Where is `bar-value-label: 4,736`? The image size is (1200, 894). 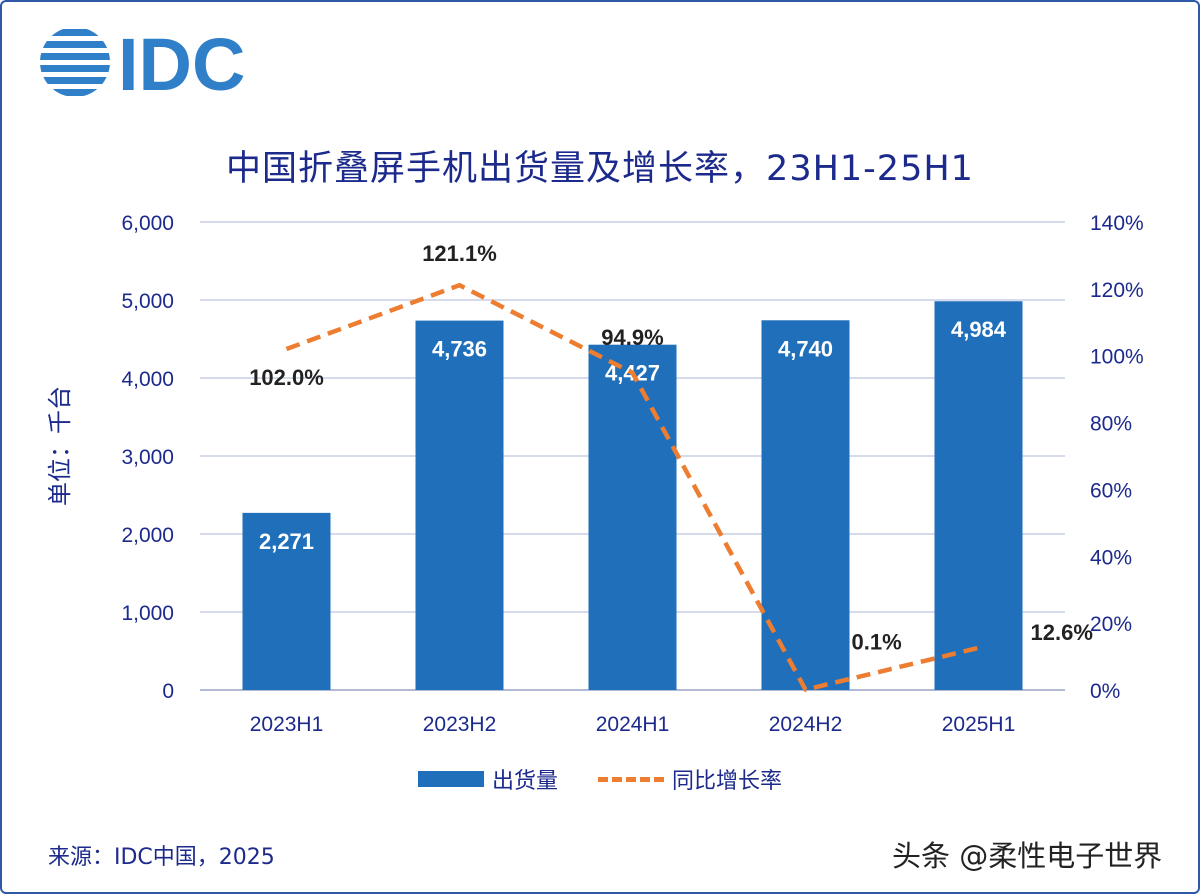 bar-value-label: 4,736 is located at coordinates (459, 349).